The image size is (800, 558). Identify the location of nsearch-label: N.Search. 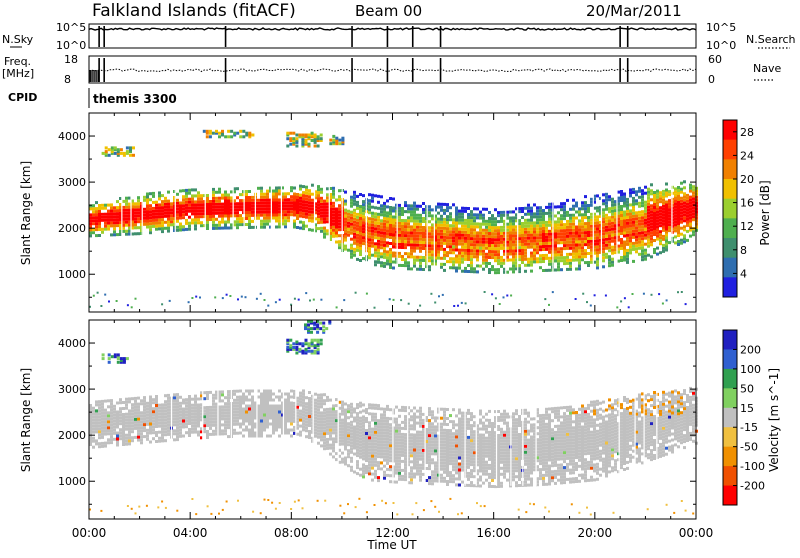
(771, 39).